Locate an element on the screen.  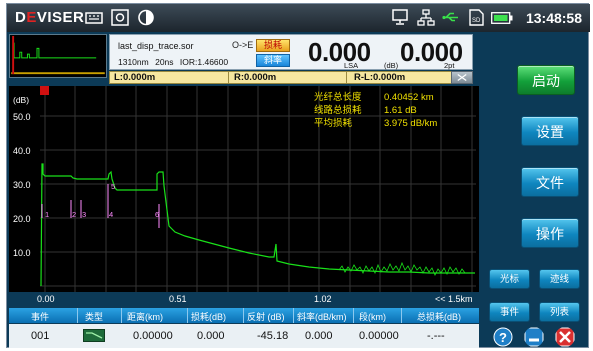
slope-button: 斜率 is located at coordinates (273, 60).